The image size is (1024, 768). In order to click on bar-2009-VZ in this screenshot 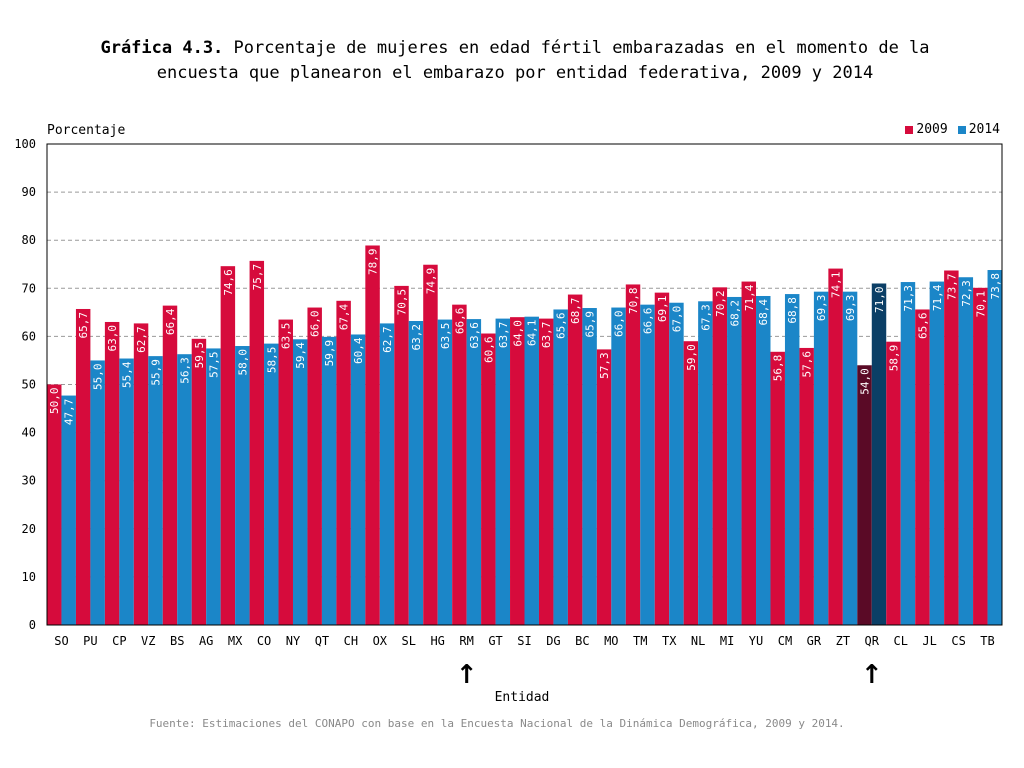, I will do `click(141, 474)`.